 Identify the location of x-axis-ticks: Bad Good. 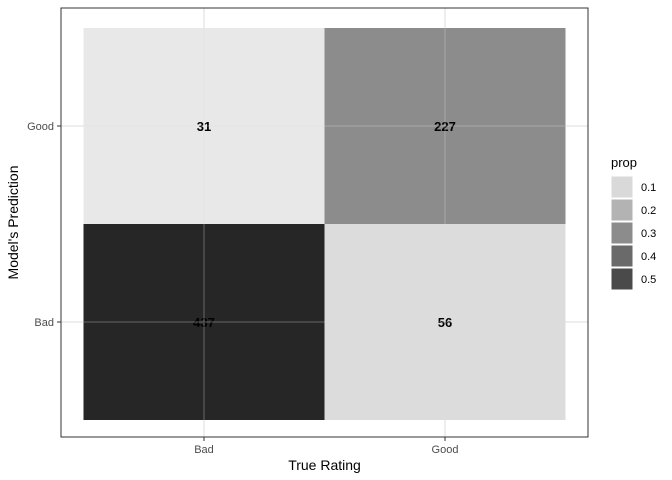
(326, 446).